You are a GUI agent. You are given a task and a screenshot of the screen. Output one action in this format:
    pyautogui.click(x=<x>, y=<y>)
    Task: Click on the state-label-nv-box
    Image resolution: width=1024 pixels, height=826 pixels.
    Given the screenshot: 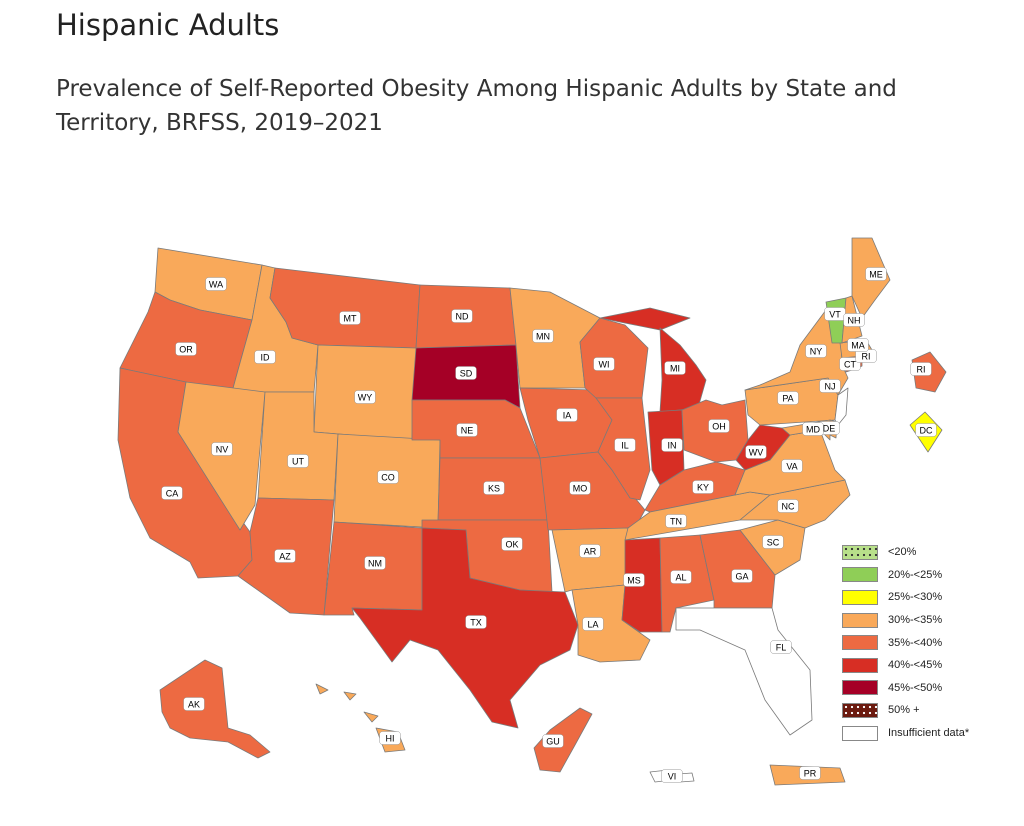 What is the action you would take?
    pyautogui.click(x=222, y=449)
    